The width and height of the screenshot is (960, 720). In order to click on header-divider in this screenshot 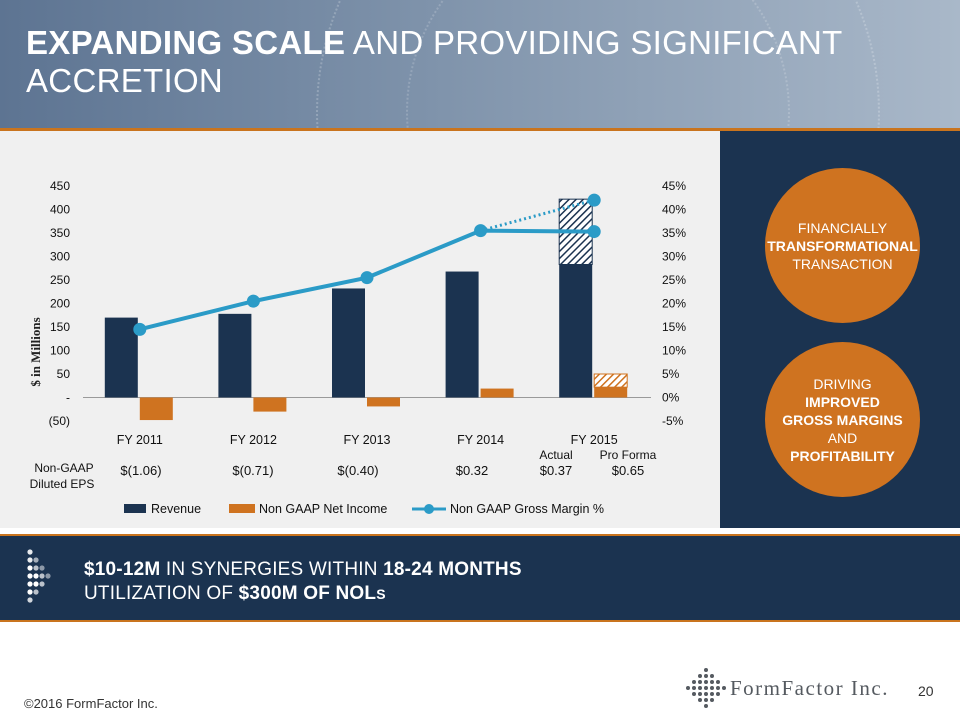, I will do `click(480, 129)`.